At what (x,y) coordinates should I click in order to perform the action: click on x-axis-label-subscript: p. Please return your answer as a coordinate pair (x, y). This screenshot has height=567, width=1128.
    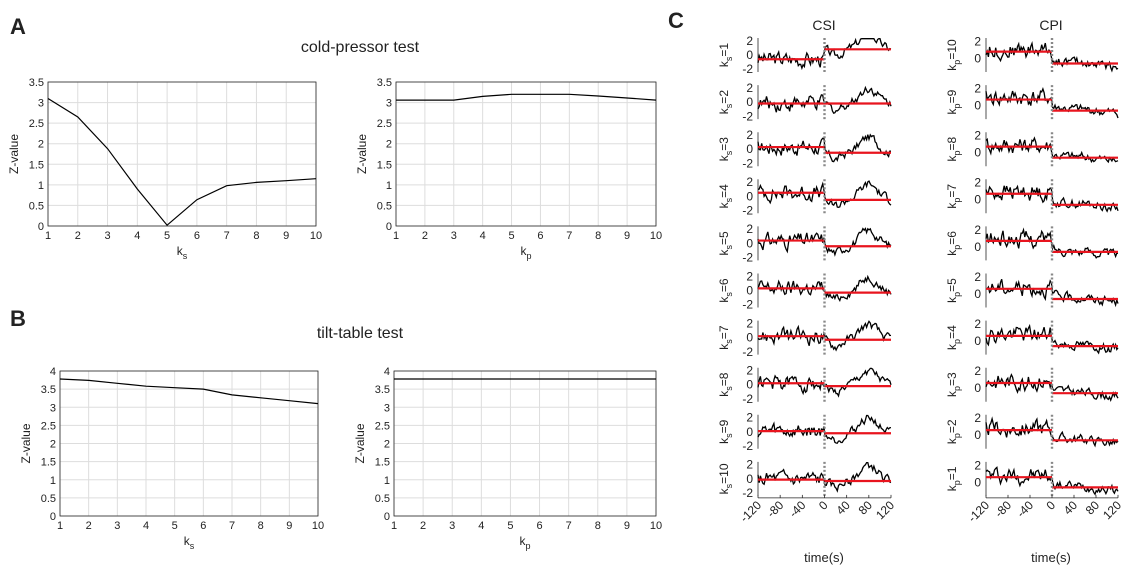
    Looking at the image, I should click on (527, 546).